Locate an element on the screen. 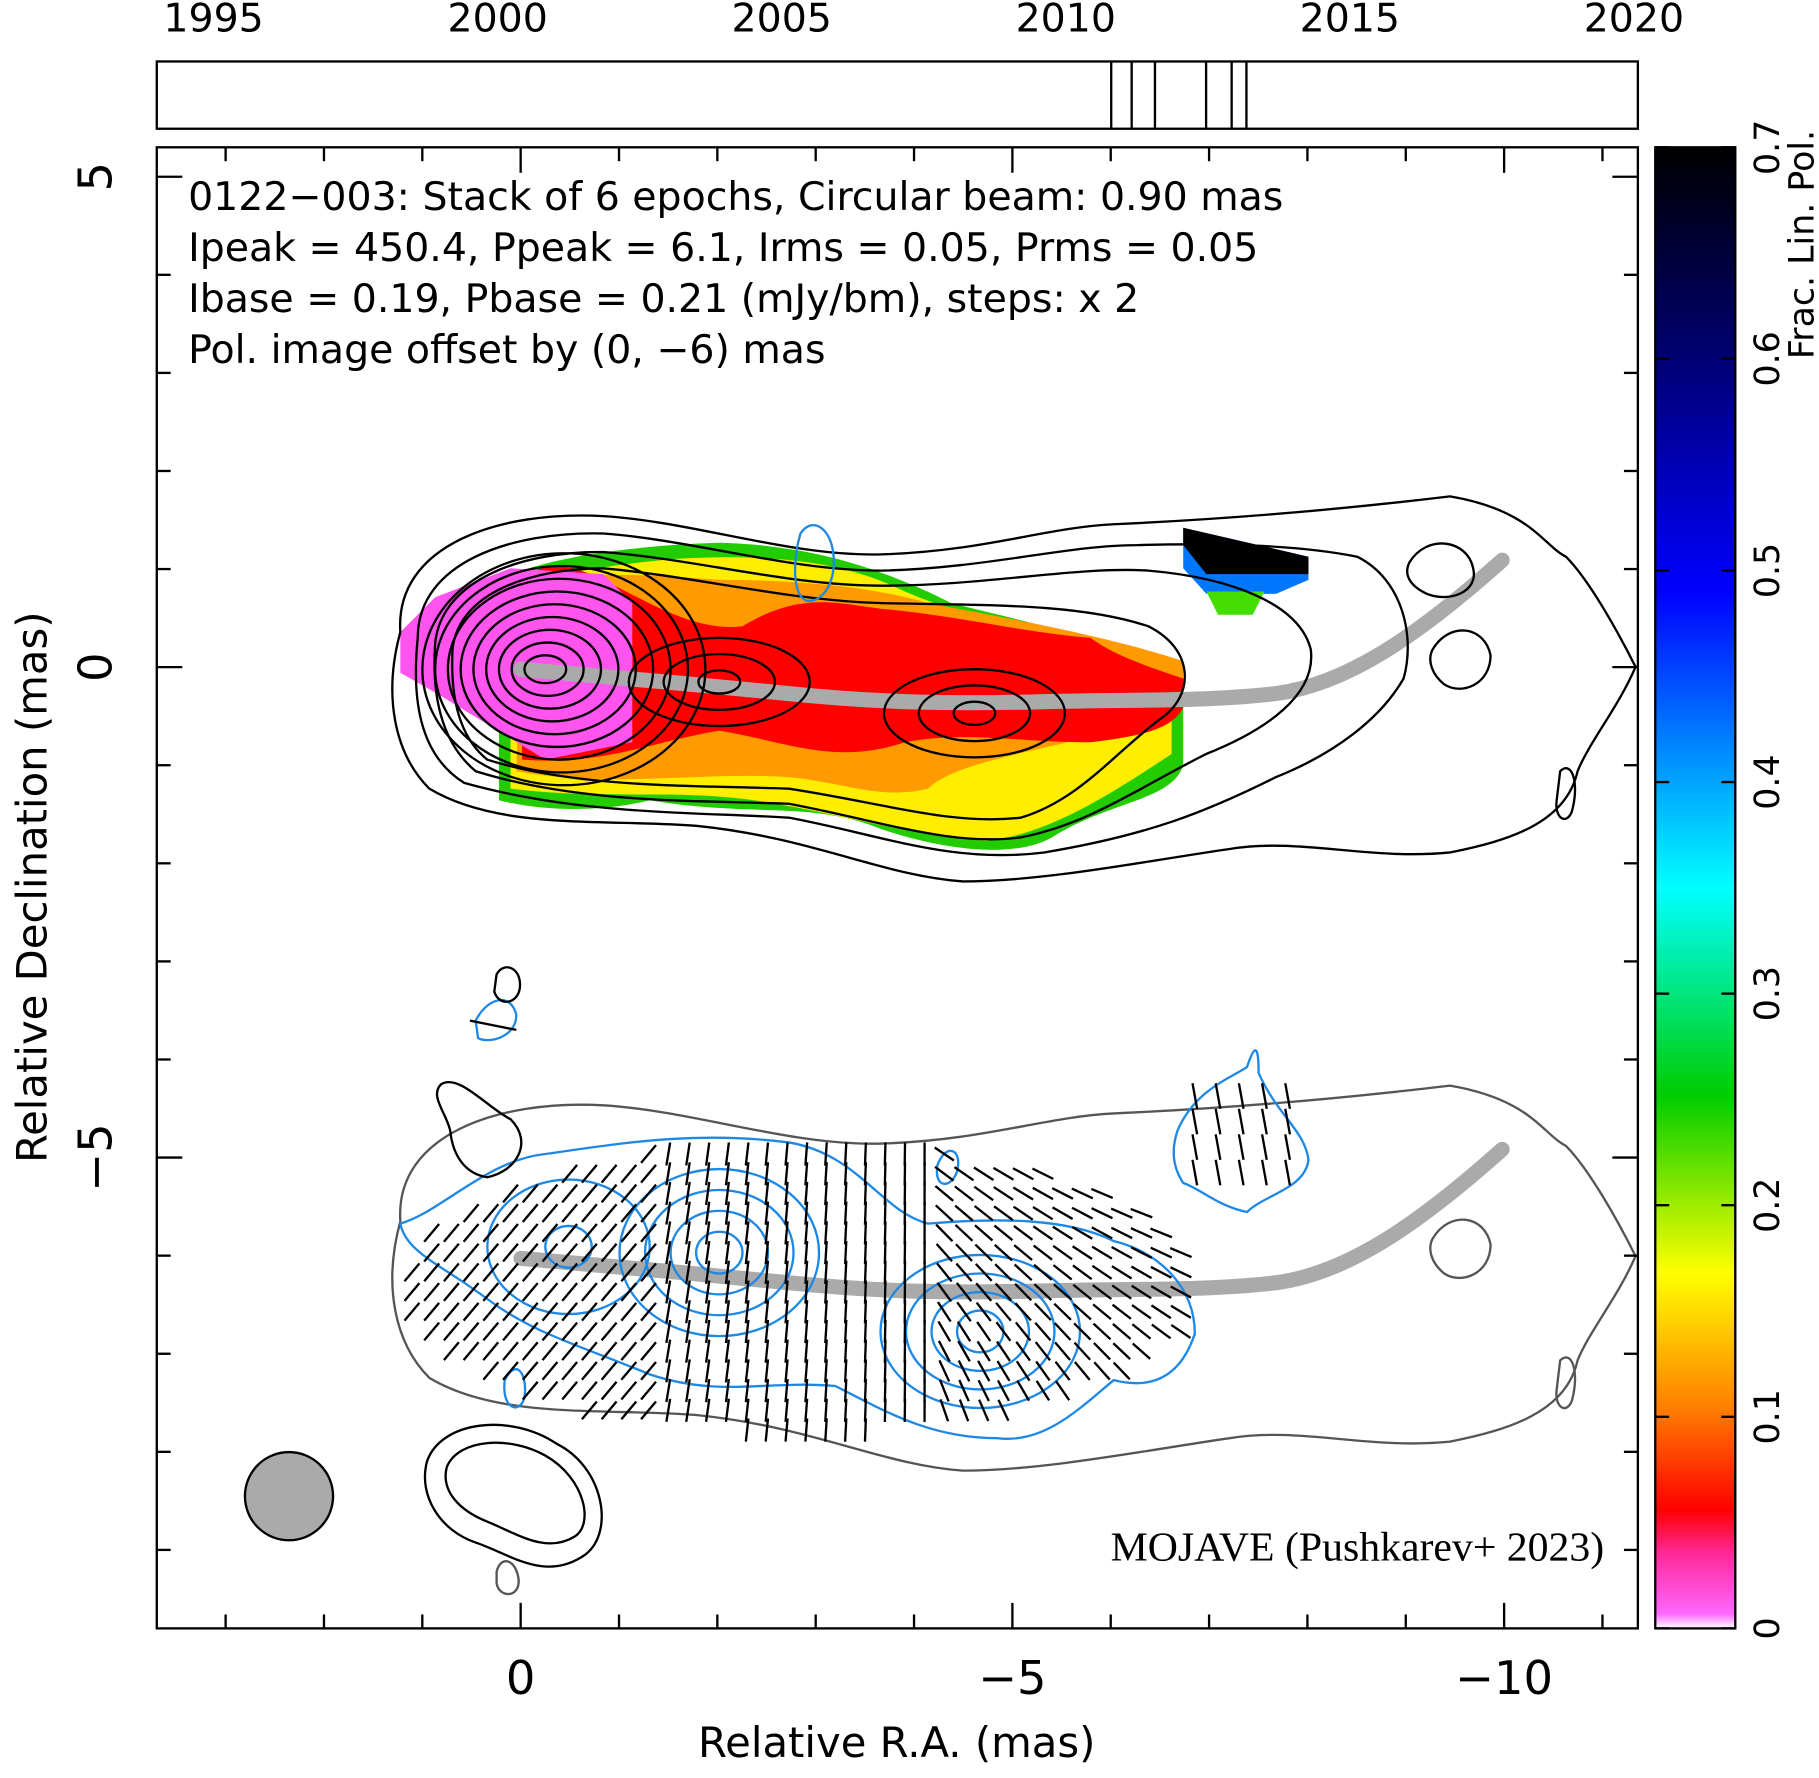 This screenshot has height=1778, width=1819. annotation: Pol. image offset by (0, −6) mas is located at coordinates (506, 350).